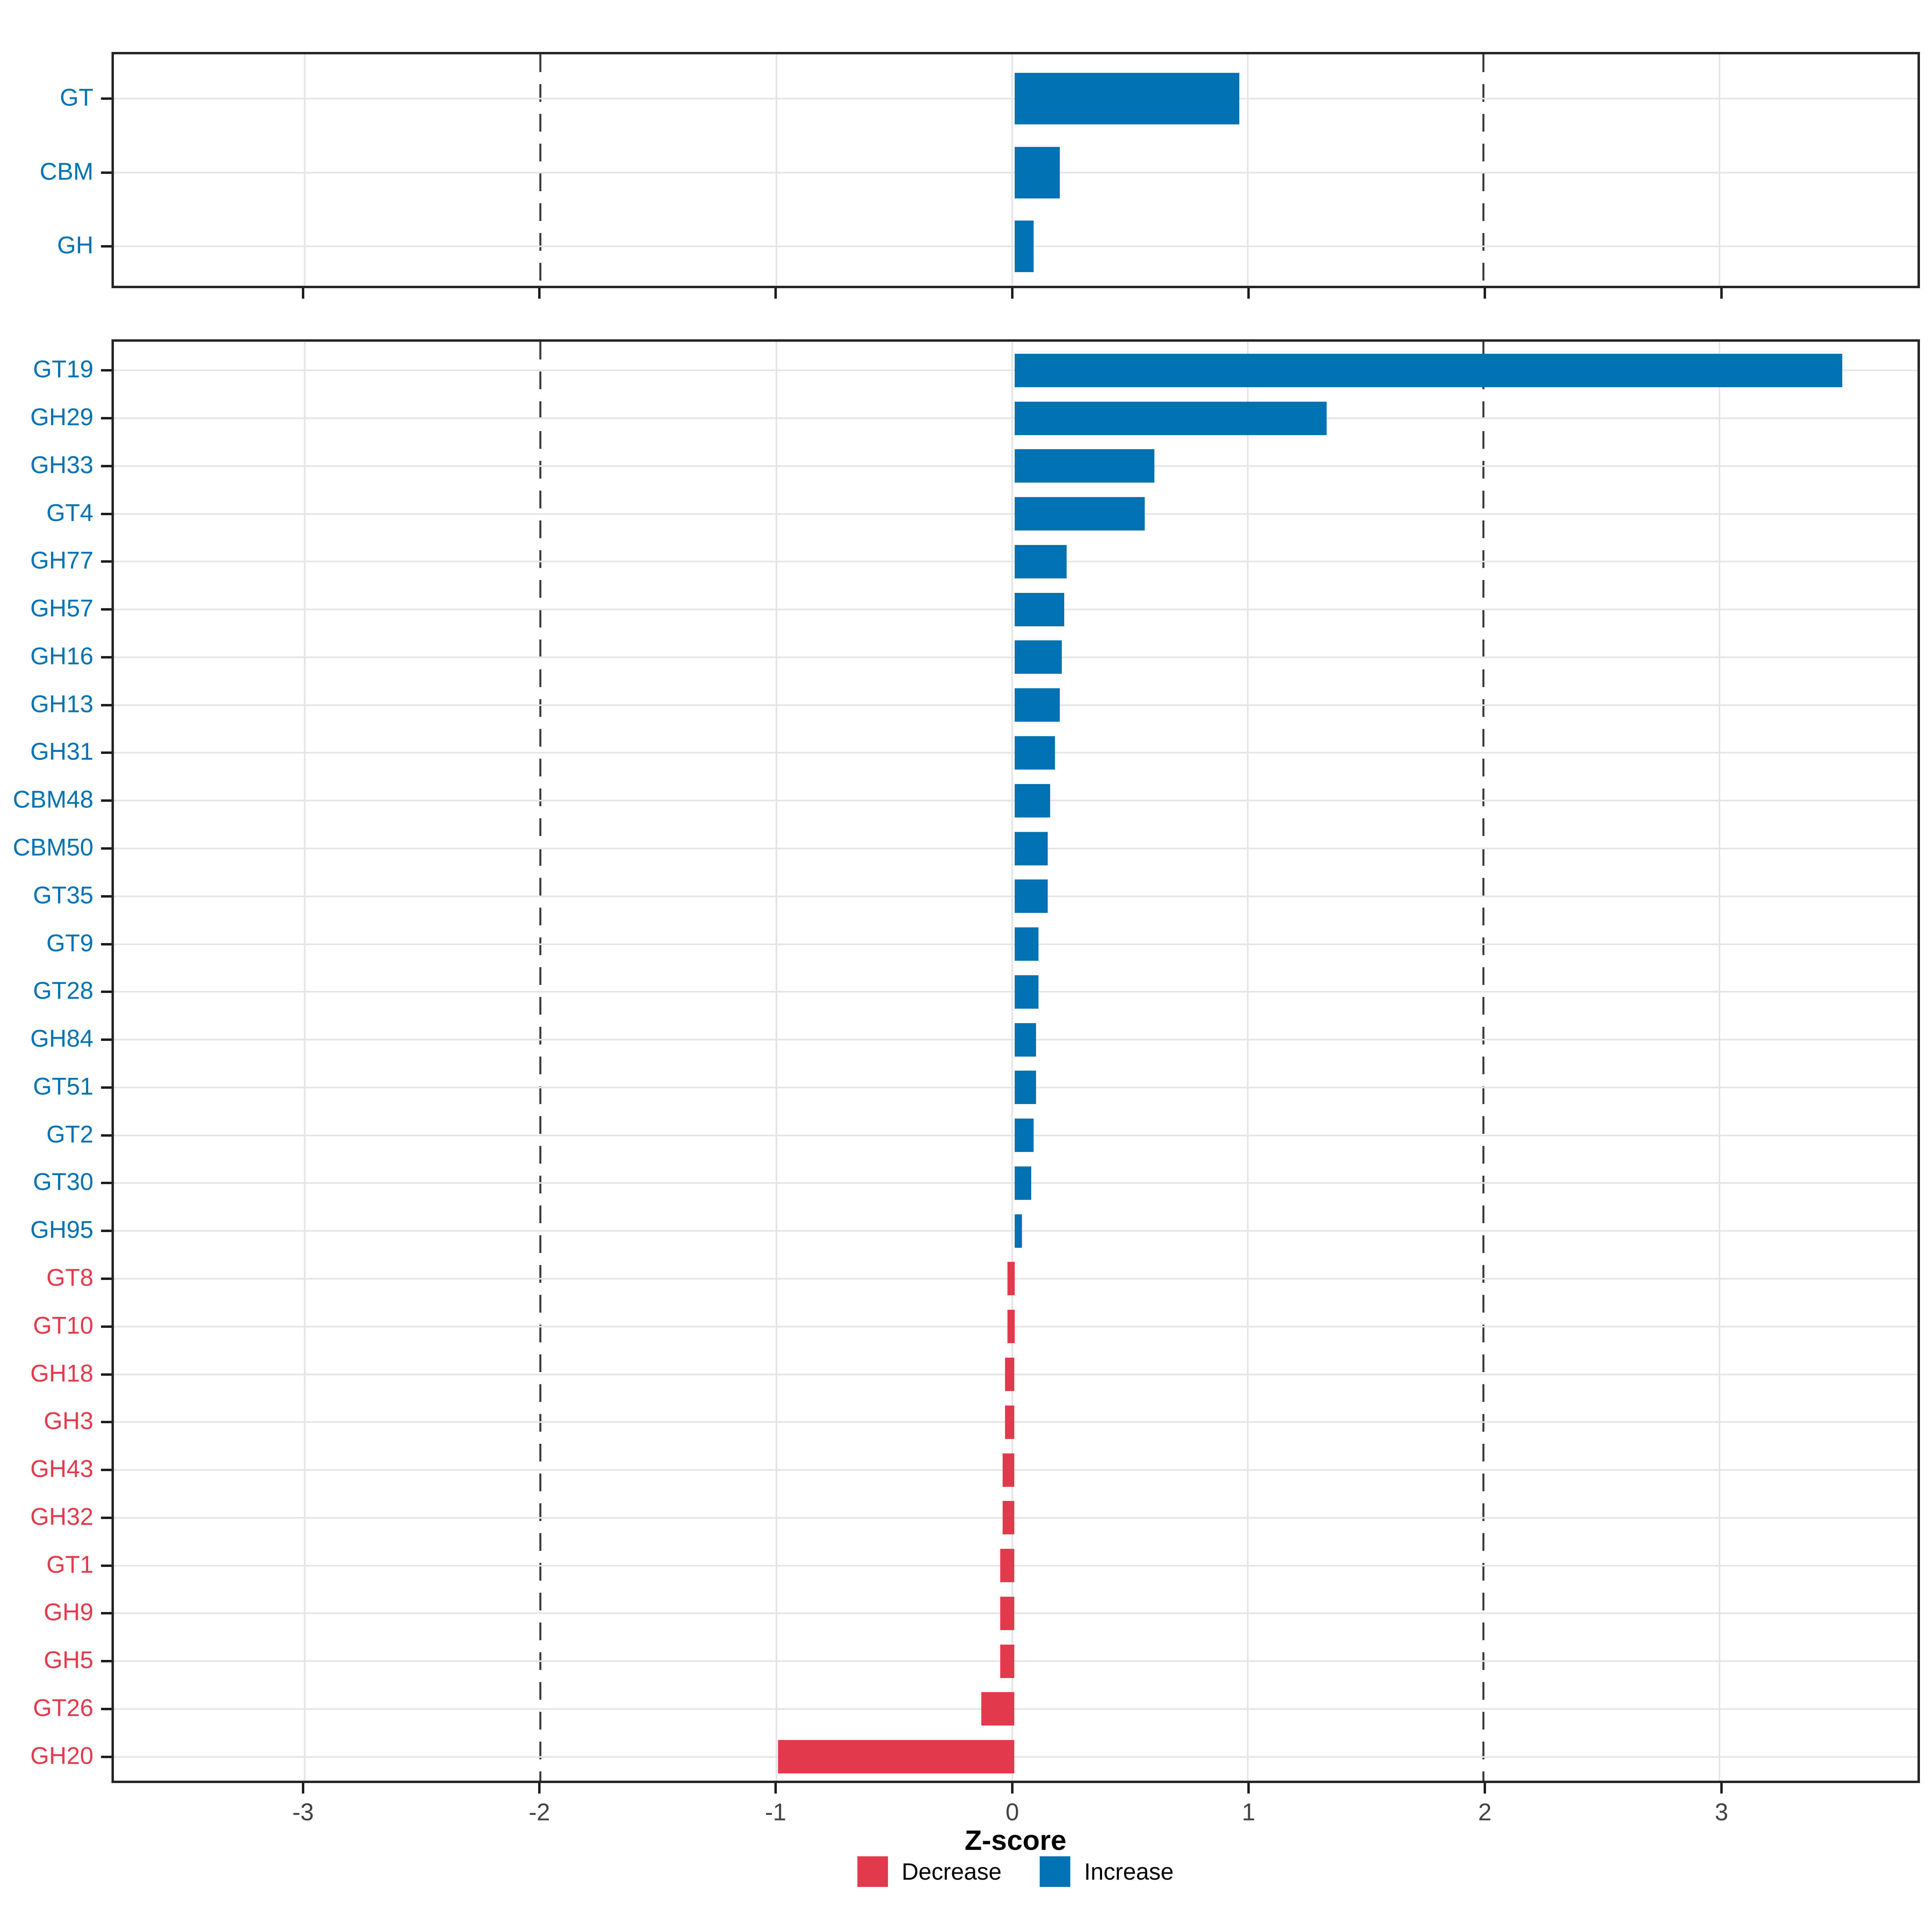  I want to click on bar-GH95, so click(1018, 1231).